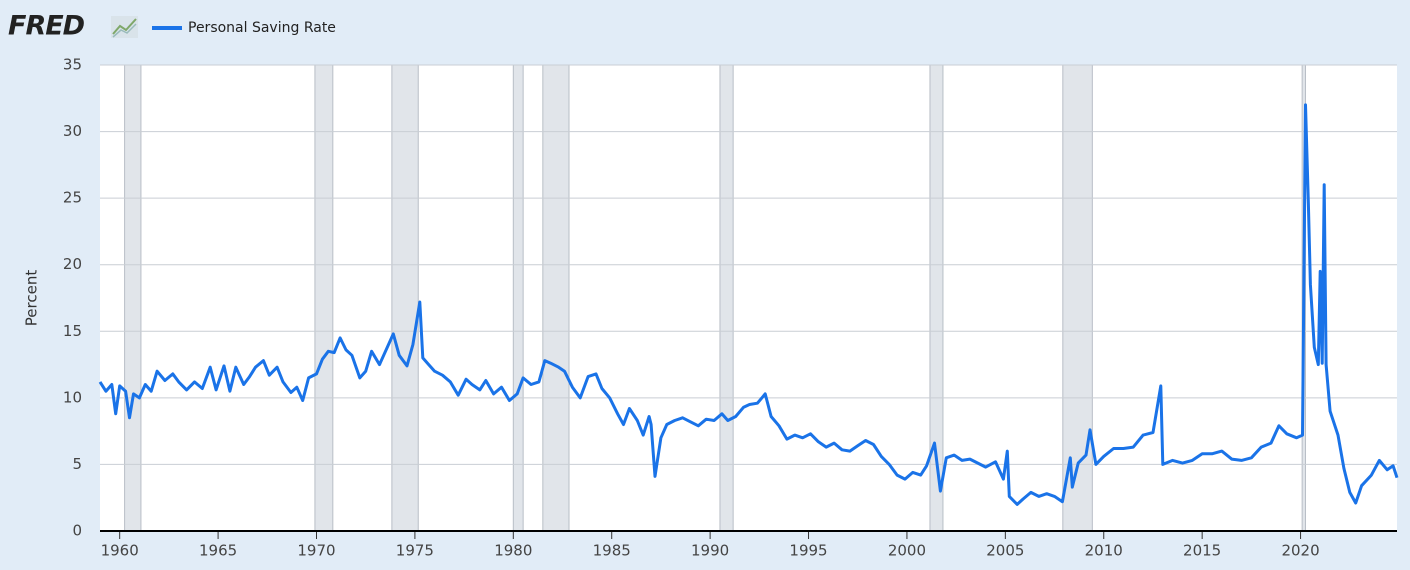  I want to click on y-tick-label: 0, so click(77, 531).